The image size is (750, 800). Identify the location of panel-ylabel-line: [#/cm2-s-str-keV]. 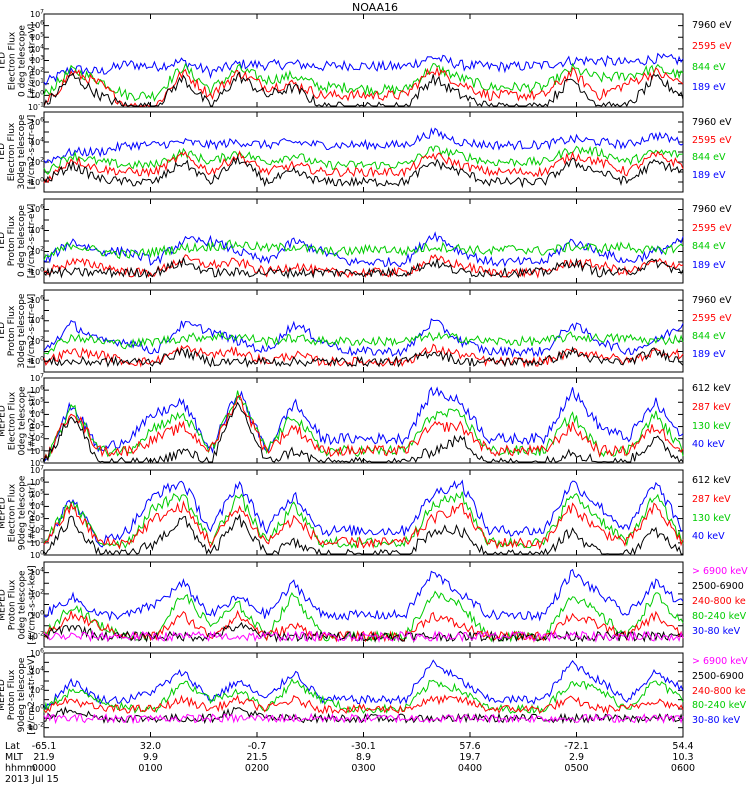
(32, 604).